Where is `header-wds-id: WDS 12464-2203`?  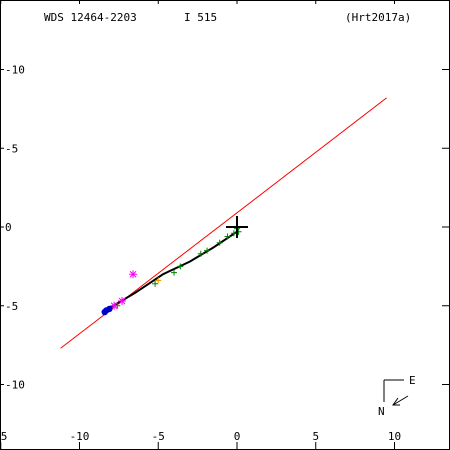
header-wds-id: WDS 12464-2203 is located at coordinates (90, 17).